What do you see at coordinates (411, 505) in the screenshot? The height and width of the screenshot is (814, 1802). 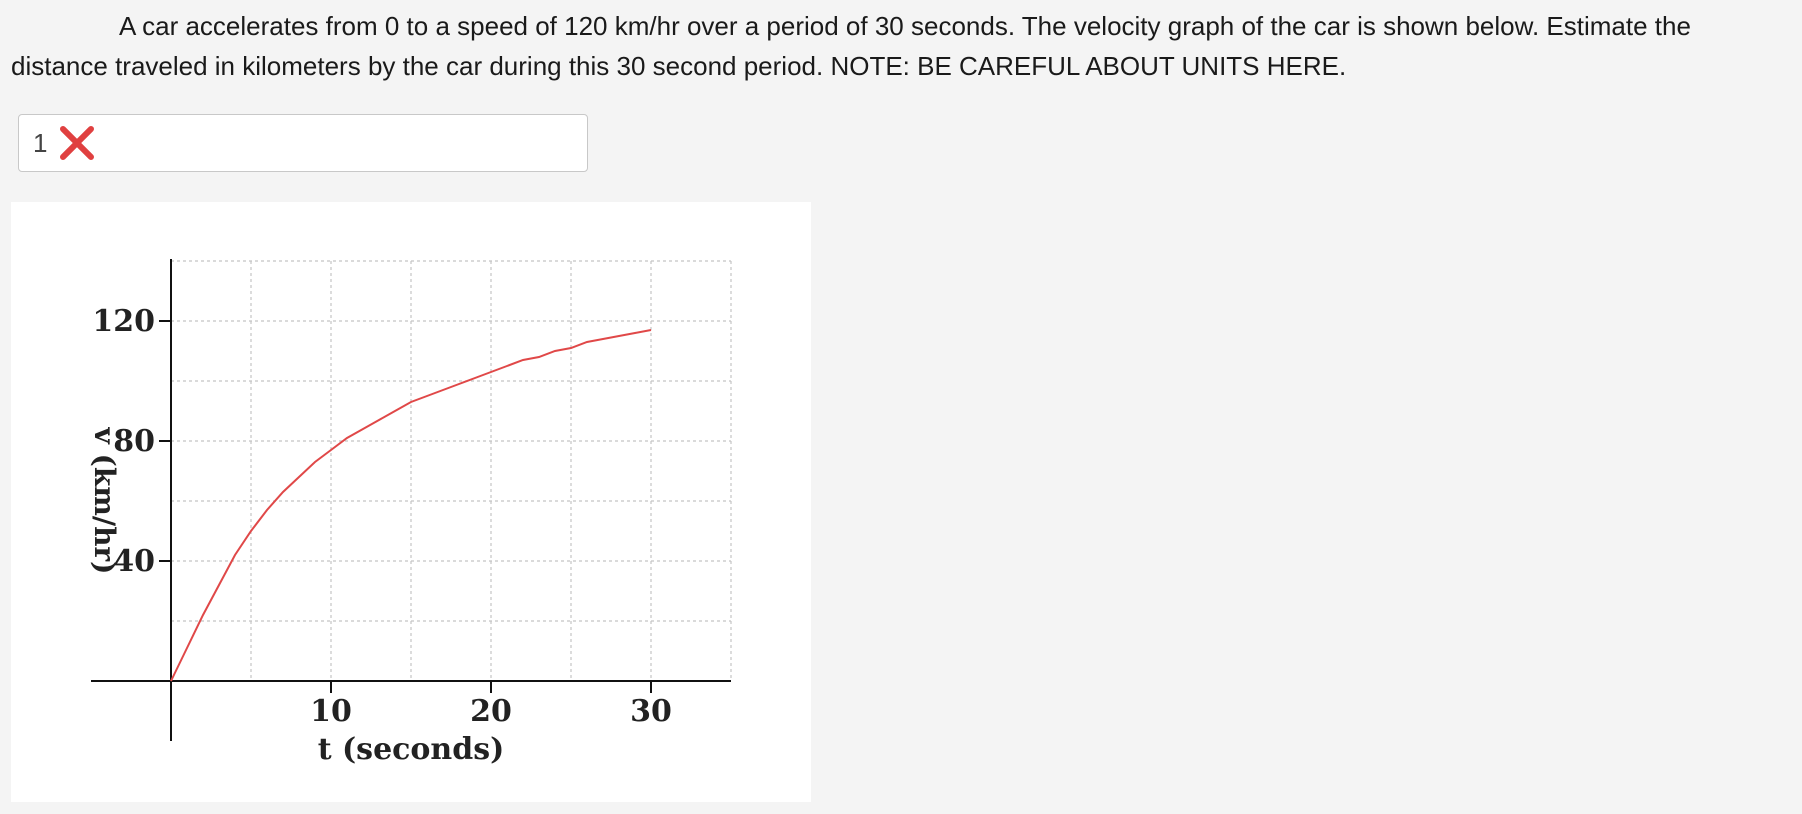 I see `velocity-curve` at bounding box center [411, 505].